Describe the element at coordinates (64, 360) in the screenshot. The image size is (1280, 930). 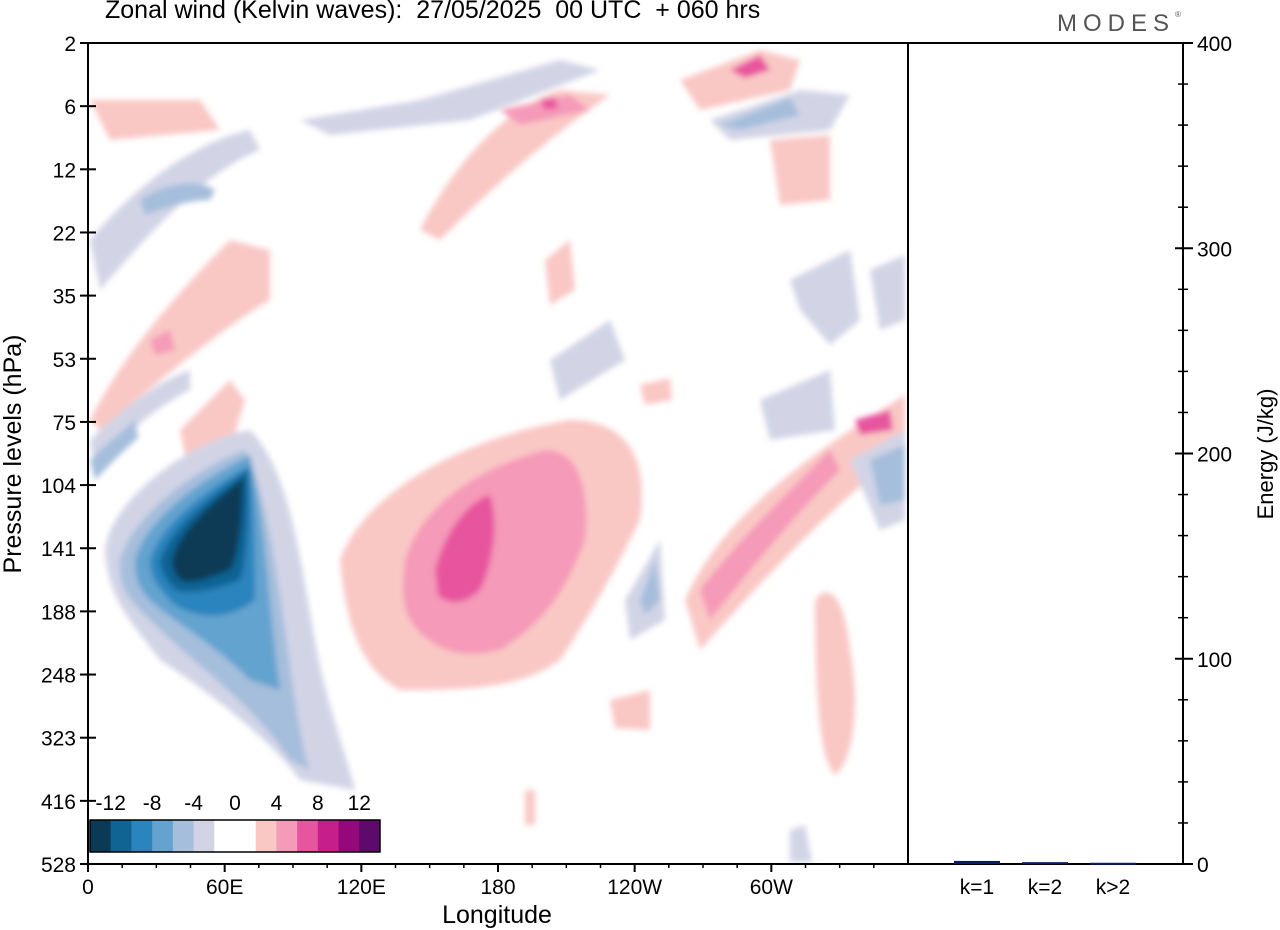
I see `y-tick-label: 53` at that location.